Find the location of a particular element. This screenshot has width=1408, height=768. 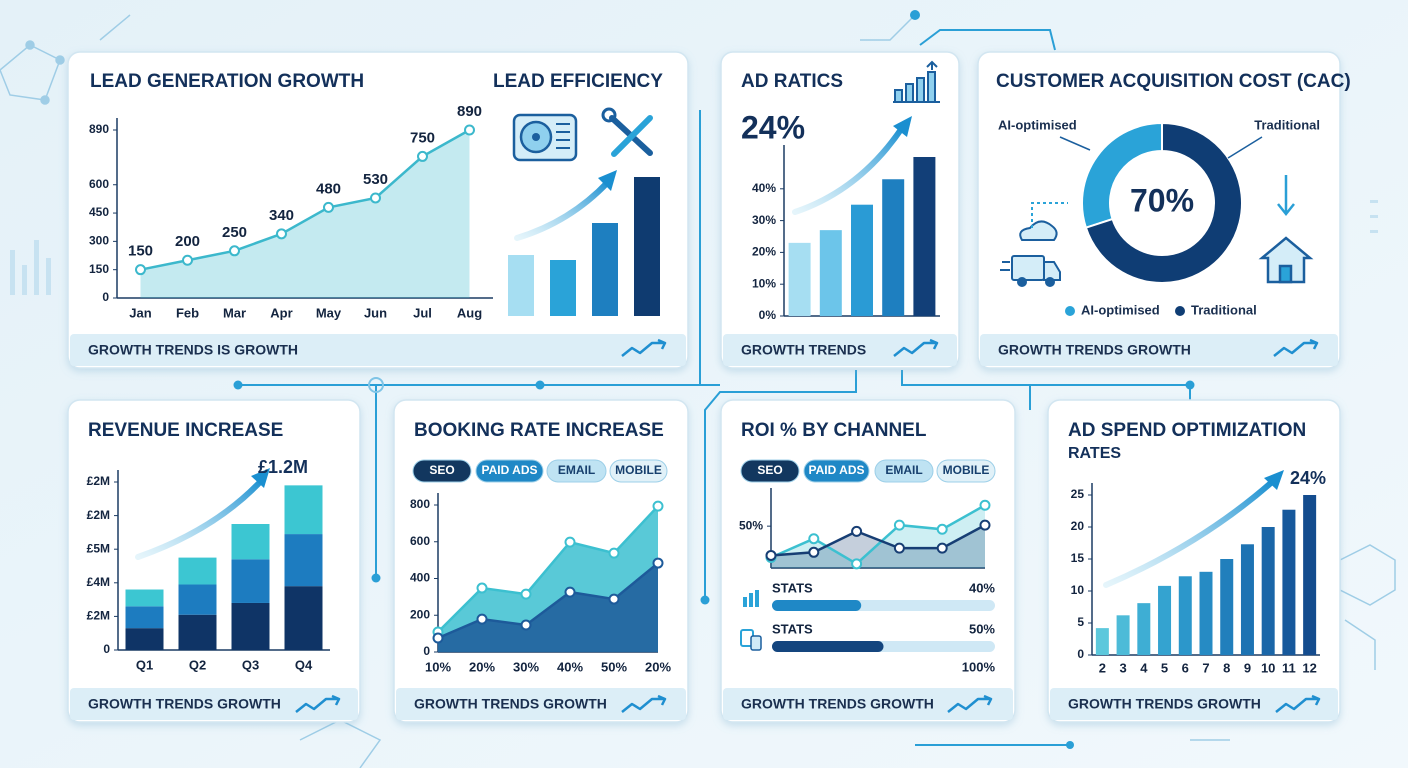

stats-icons is located at coordinates (751, 620).